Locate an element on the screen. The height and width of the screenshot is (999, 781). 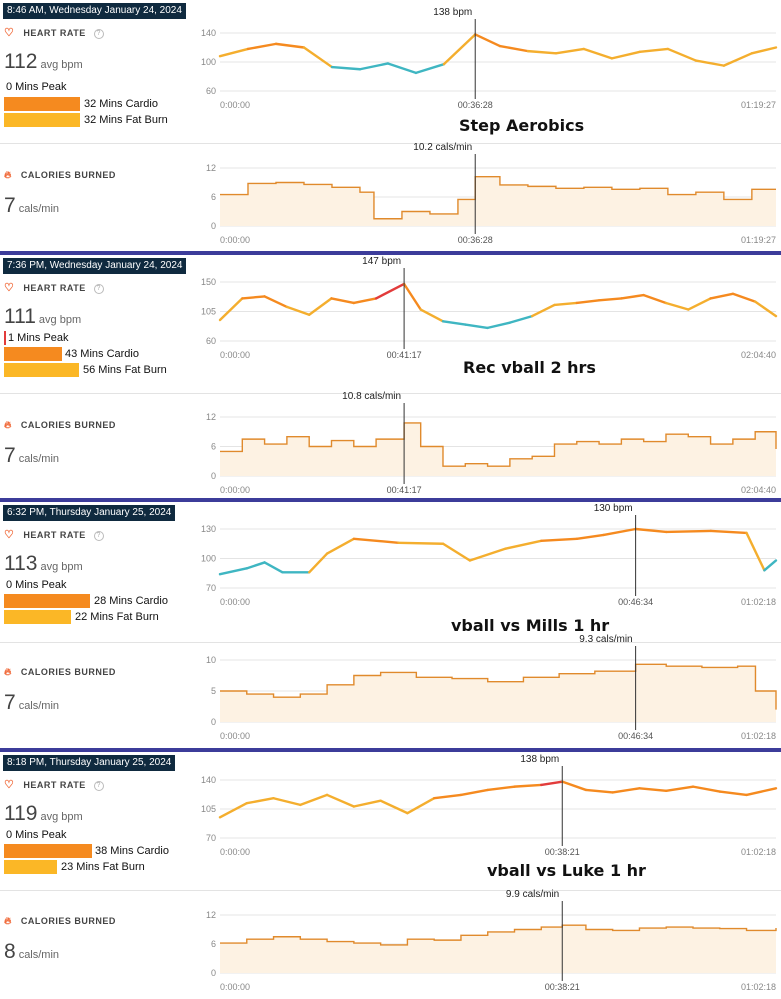
y-tick-label: 150 is located at coordinates (208, 282).